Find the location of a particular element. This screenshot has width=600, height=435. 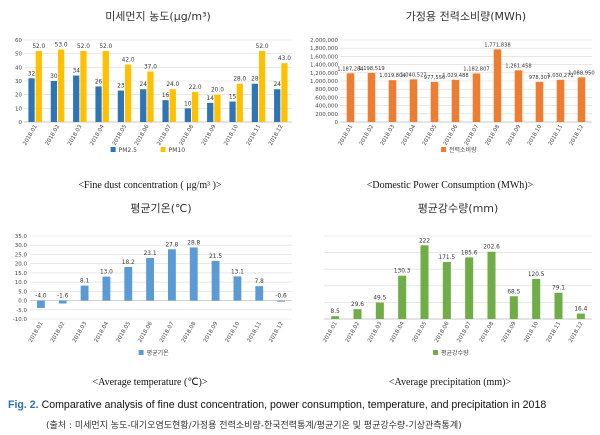

data-label: 202.6 is located at coordinates (491, 248).